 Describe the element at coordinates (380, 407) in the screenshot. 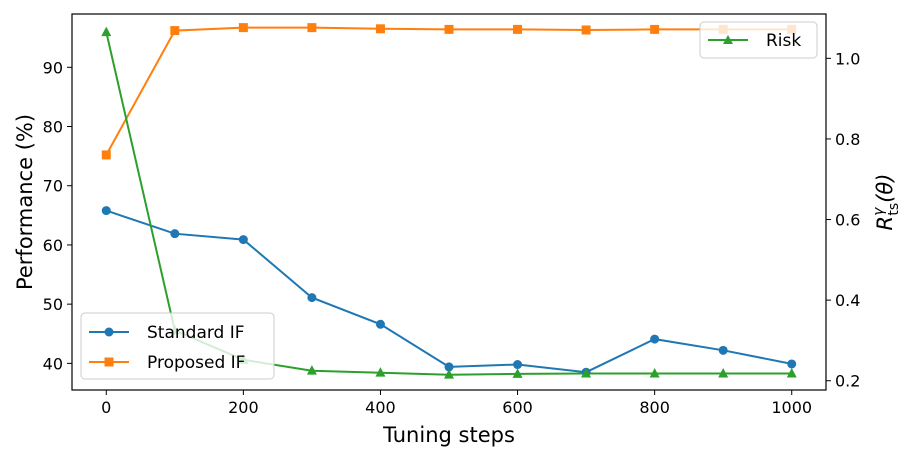

I see `x-tick-label: 400` at that location.